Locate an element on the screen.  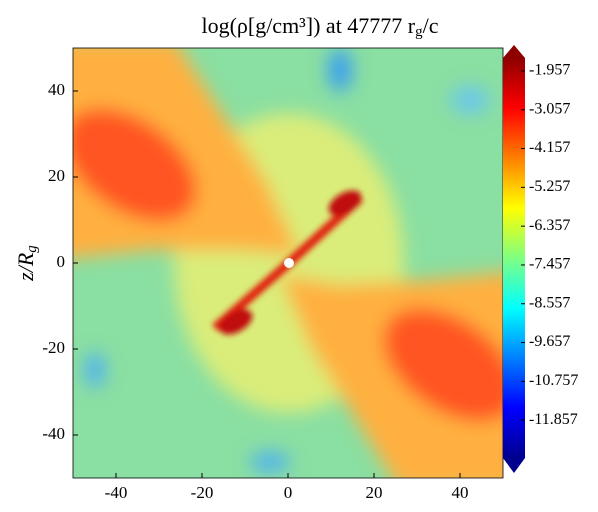
y-tick-label: 0 is located at coordinates (61, 261).